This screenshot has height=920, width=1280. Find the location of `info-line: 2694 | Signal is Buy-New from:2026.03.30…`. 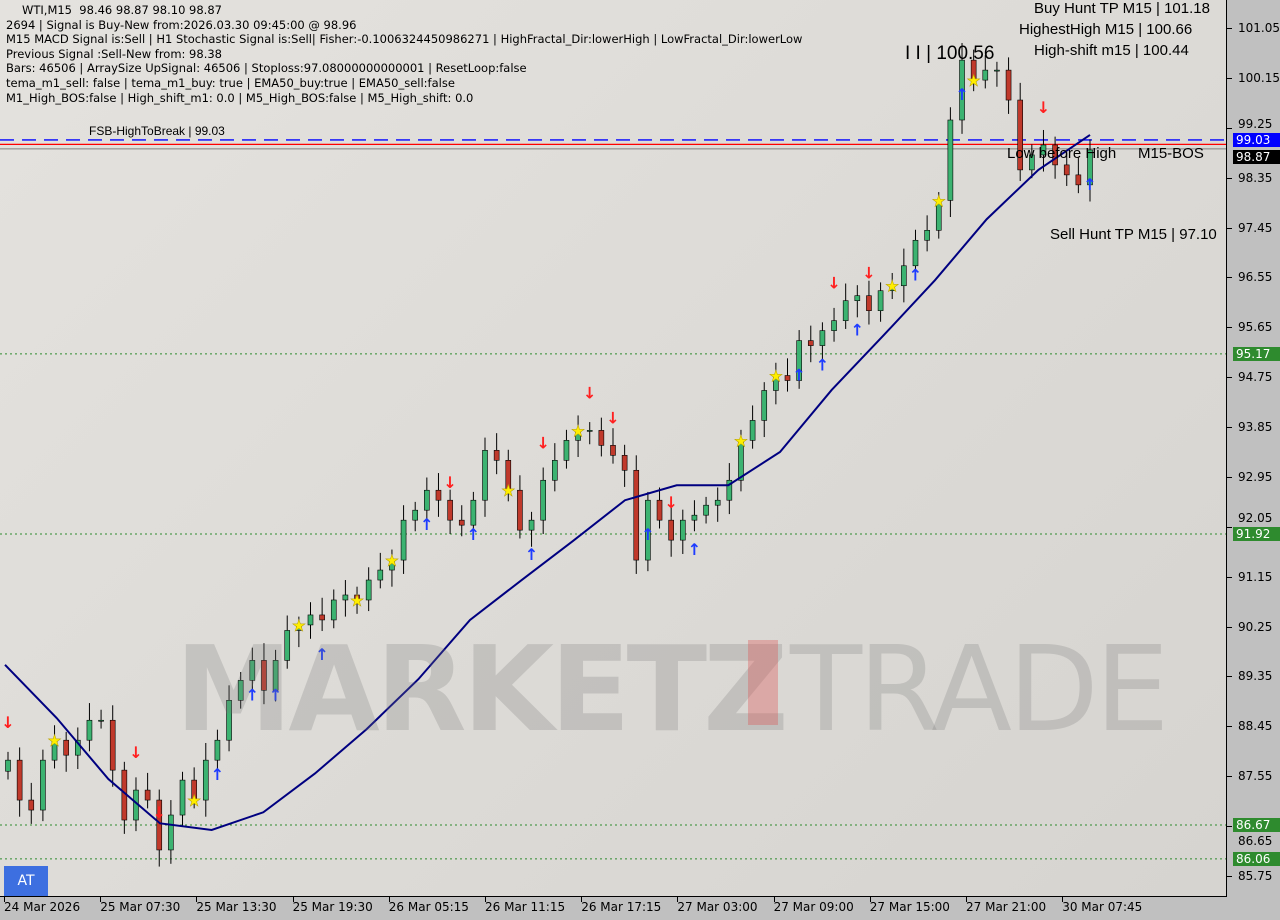

info-line: 2694 | Signal is Buy-New from:2026.03.30… is located at coordinates (181, 24).